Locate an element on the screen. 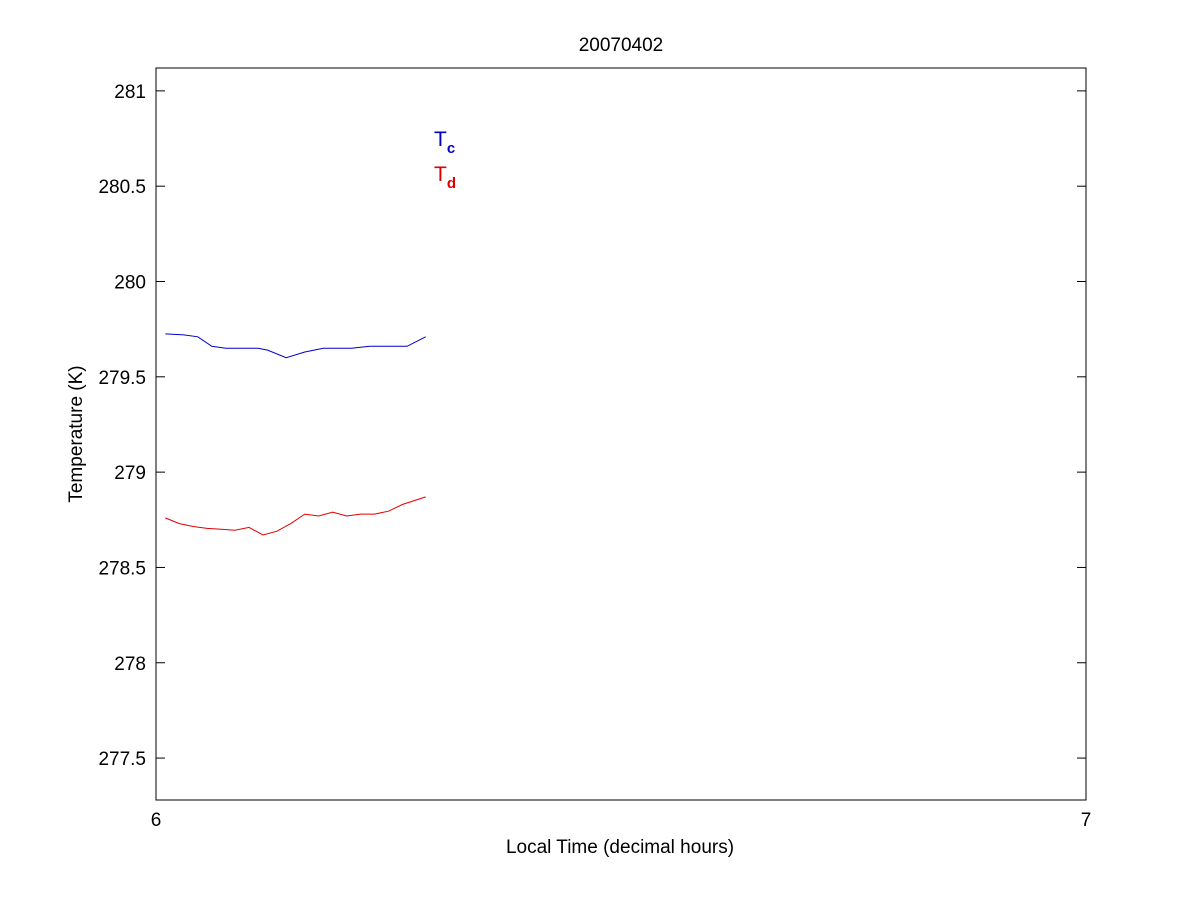 The width and height of the screenshot is (1200, 900). y-tick-label: 278.5 is located at coordinates (122, 568).